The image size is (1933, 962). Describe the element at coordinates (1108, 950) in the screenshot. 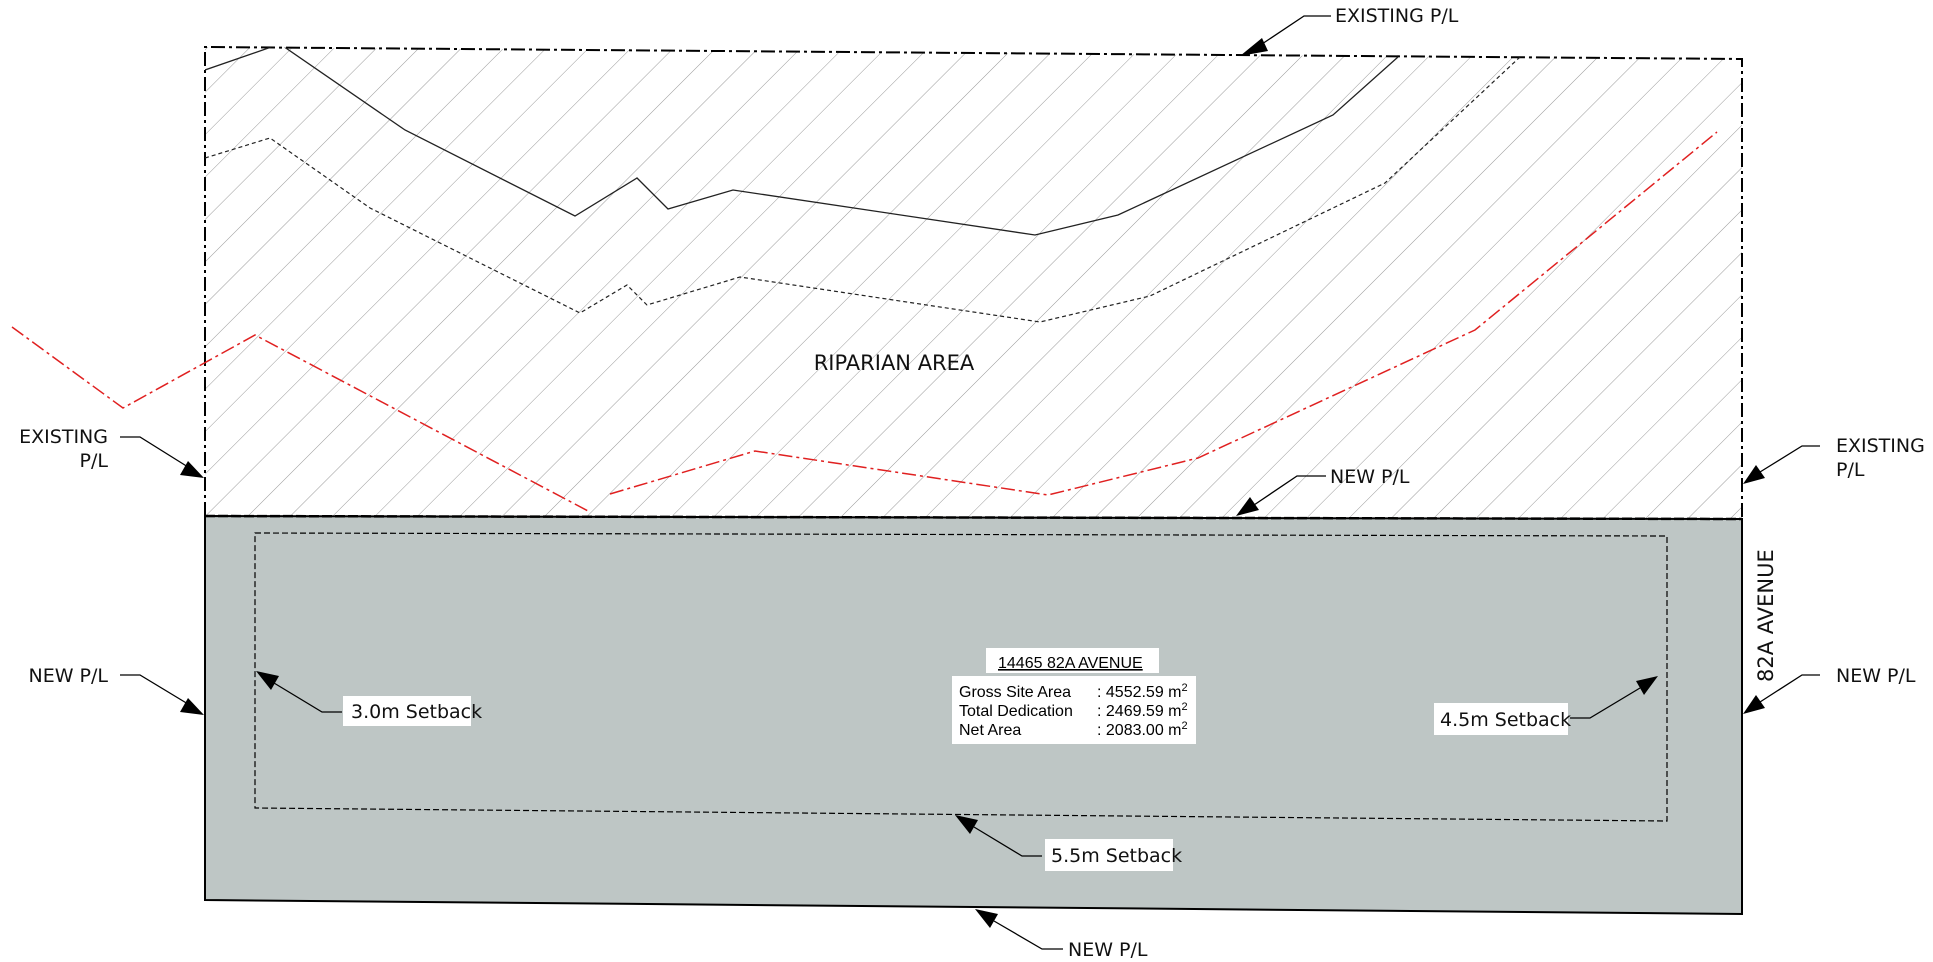

I see `new-pl-bottom-label: NEW P/L` at that location.